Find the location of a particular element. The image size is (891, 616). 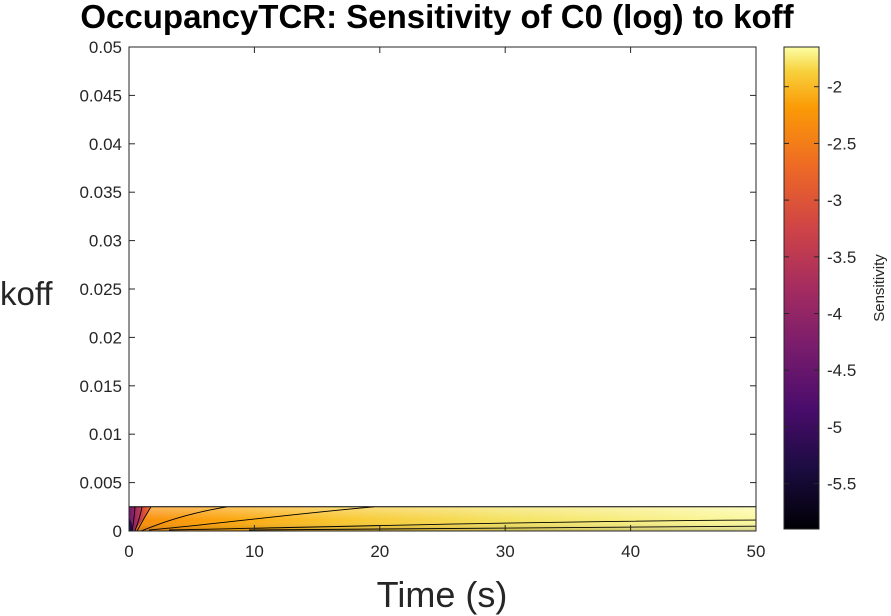

colorbar-tick-label: -3 is located at coordinates (834, 200).